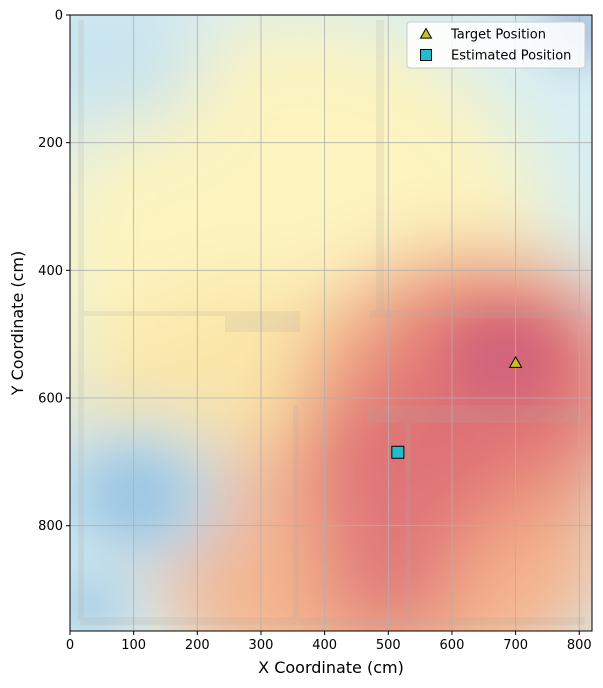 This screenshot has height=688, width=603. Describe the element at coordinates (70, 645) in the screenshot. I see `x-tick-label: 0` at that location.